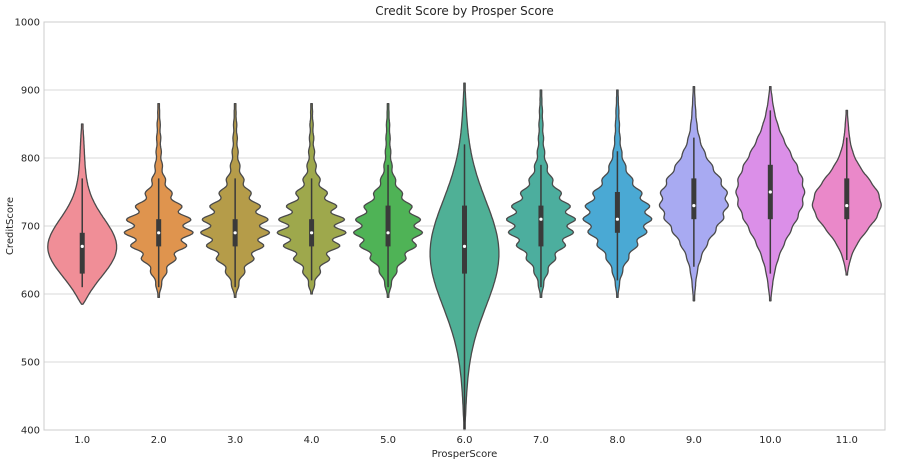 Image resolution: width=897 pixels, height=465 pixels. Describe the element at coordinates (847, 440) in the screenshot. I see `x-tick-label: 11.0` at that location.